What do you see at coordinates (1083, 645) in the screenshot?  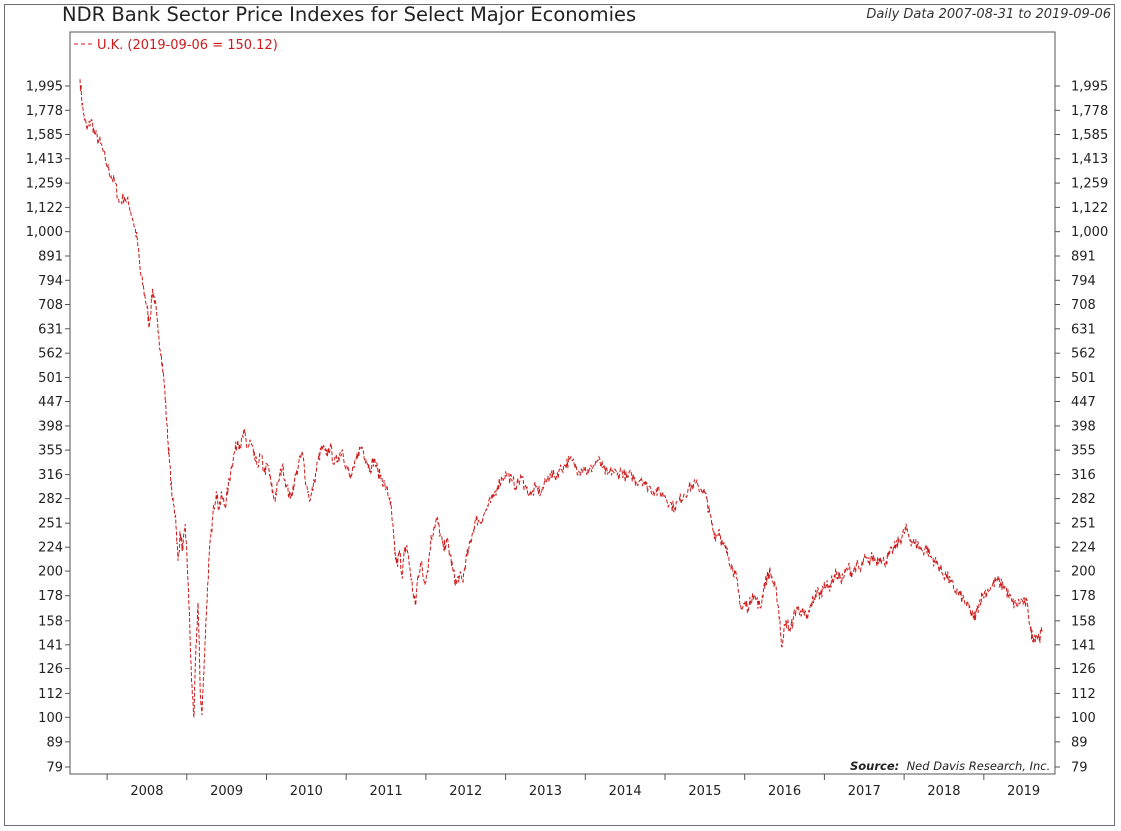 I see `y-tick-label-right: 141` at bounding box center [1083, 645].